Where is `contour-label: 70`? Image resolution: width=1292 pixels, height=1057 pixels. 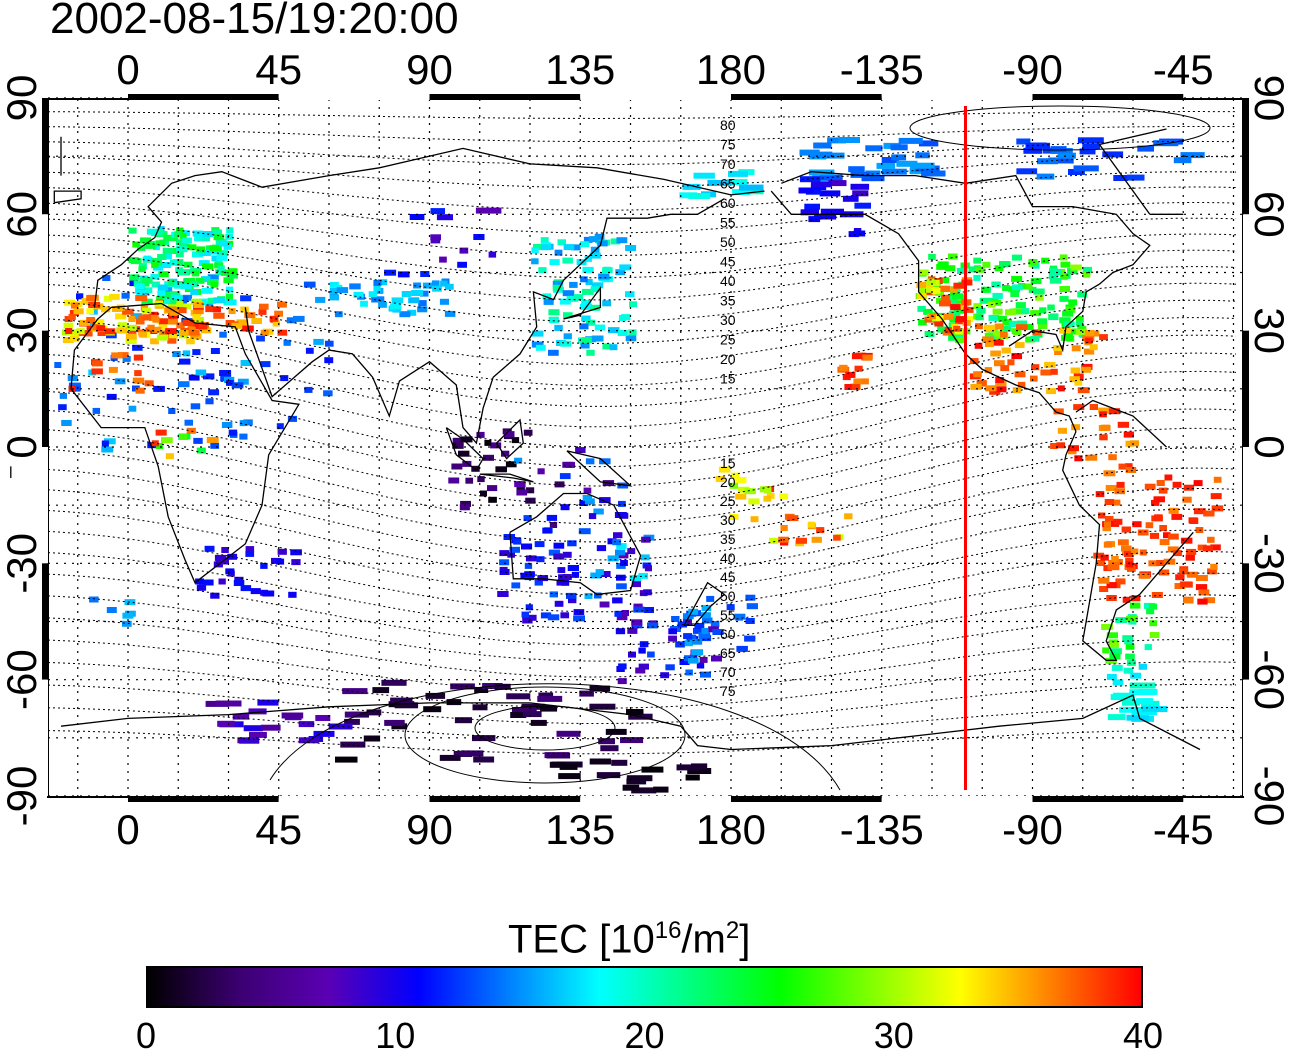
contour-label: 70 is located at coordinates (728, 164).